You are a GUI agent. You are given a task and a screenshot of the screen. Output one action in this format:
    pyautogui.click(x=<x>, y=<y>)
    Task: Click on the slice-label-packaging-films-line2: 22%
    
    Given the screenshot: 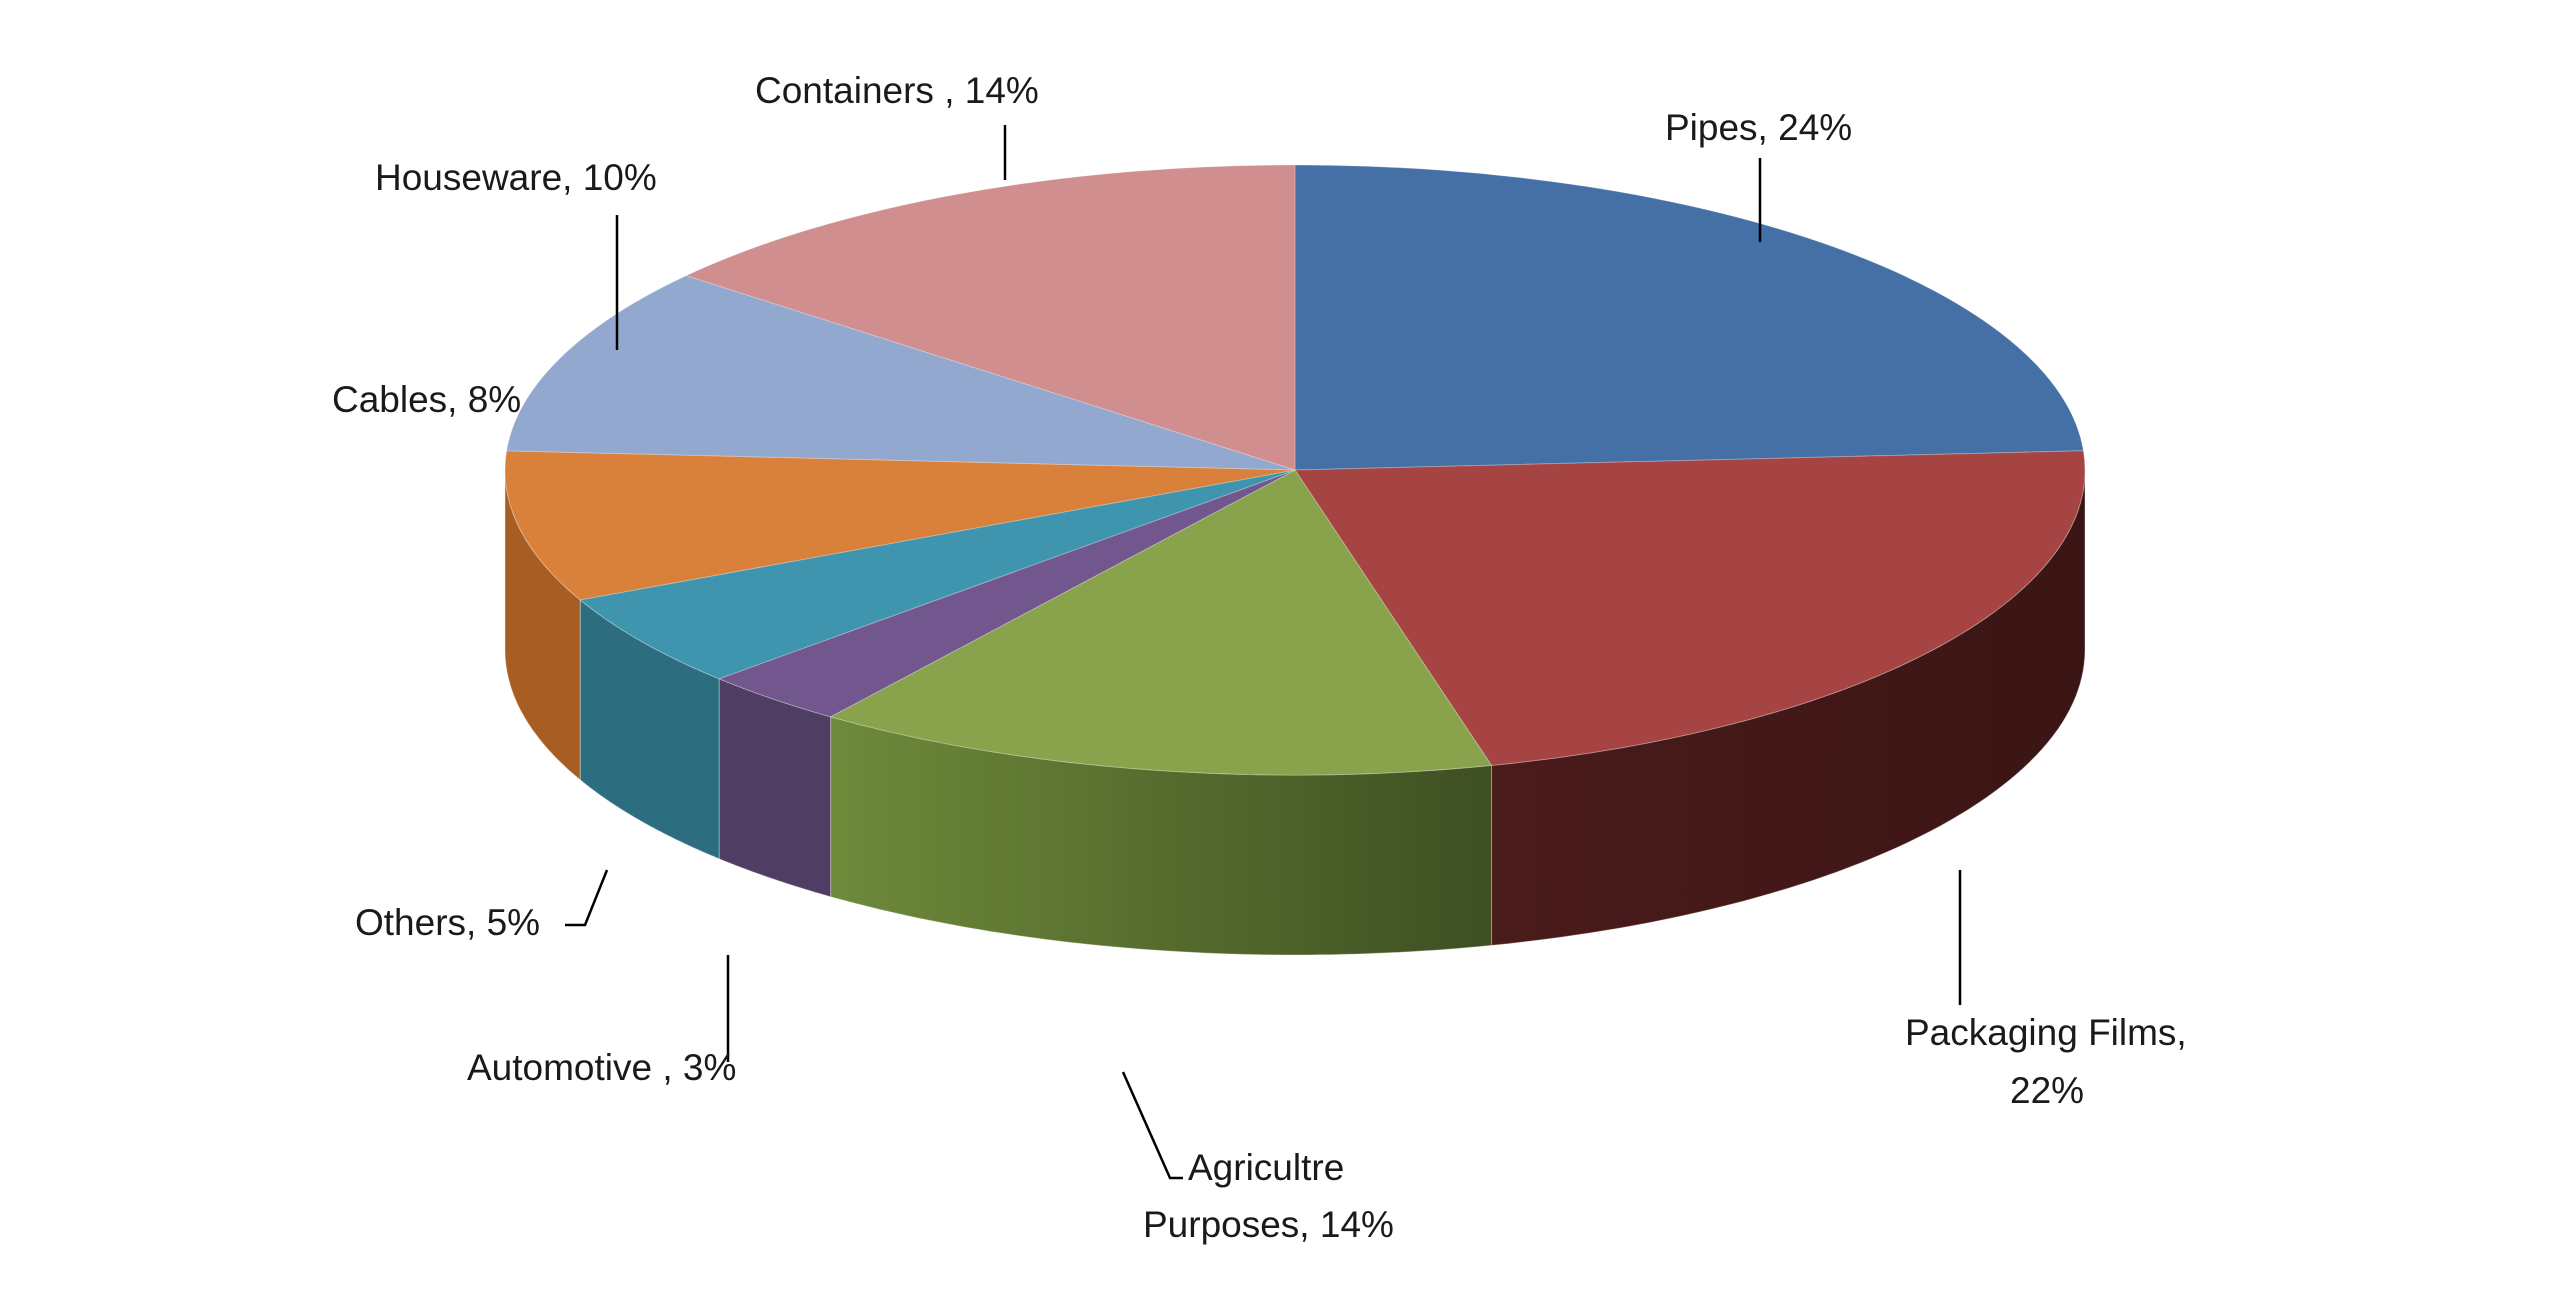 What is the action you would take?
    pyautogui.click(x=2047, y=1090)
    